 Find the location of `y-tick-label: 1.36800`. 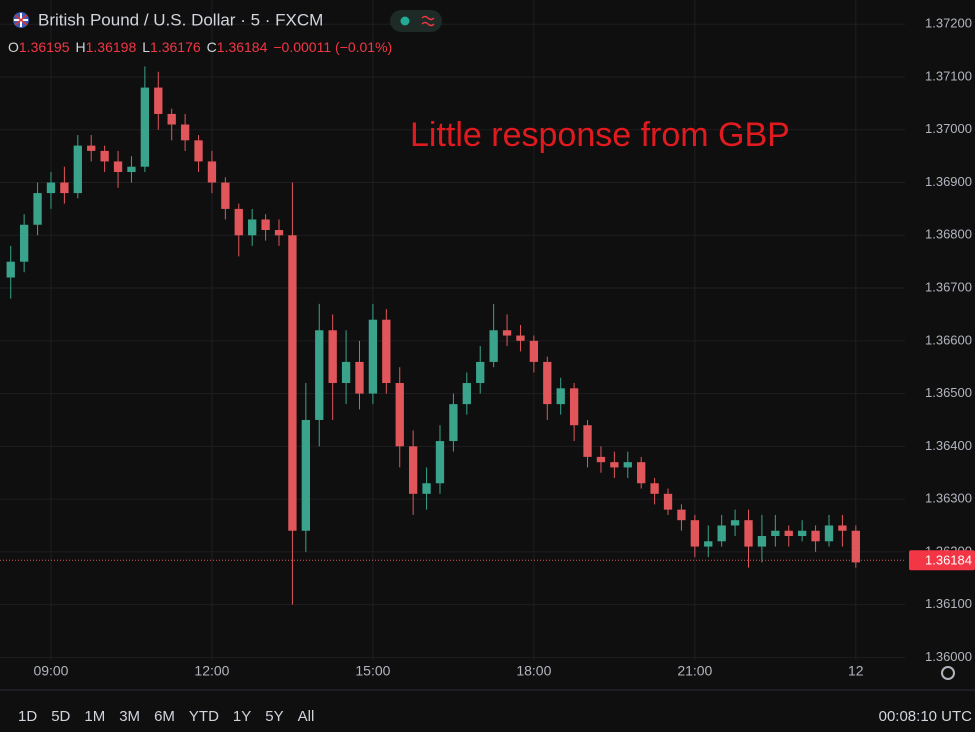

y-tick-label: 1.36800 is located at coordinates (948, 234).